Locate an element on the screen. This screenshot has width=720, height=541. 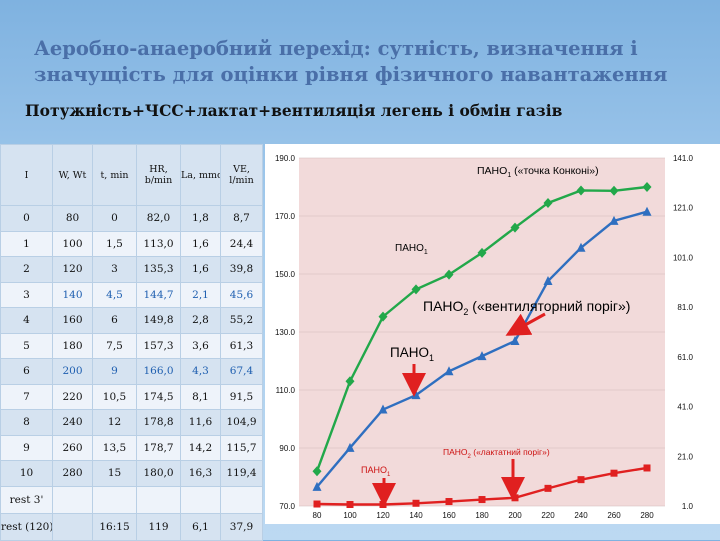
table-cell: 115,7 is located at coordinates (241, 447).